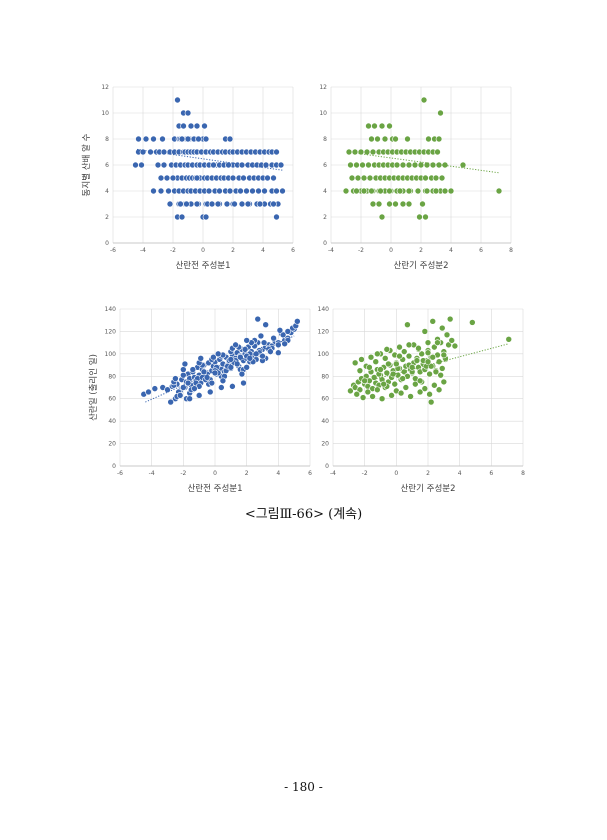 This screenshot has width=607, height=840. I want to click on x-tick-label: -4, so click(152, 473).